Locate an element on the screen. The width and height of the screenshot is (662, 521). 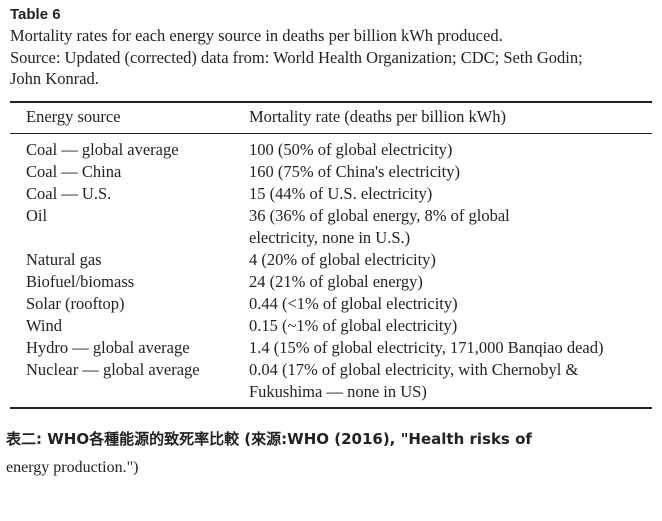
mortality-rate: 4 (20% of global electricity) is located at coordinates (342, 259).